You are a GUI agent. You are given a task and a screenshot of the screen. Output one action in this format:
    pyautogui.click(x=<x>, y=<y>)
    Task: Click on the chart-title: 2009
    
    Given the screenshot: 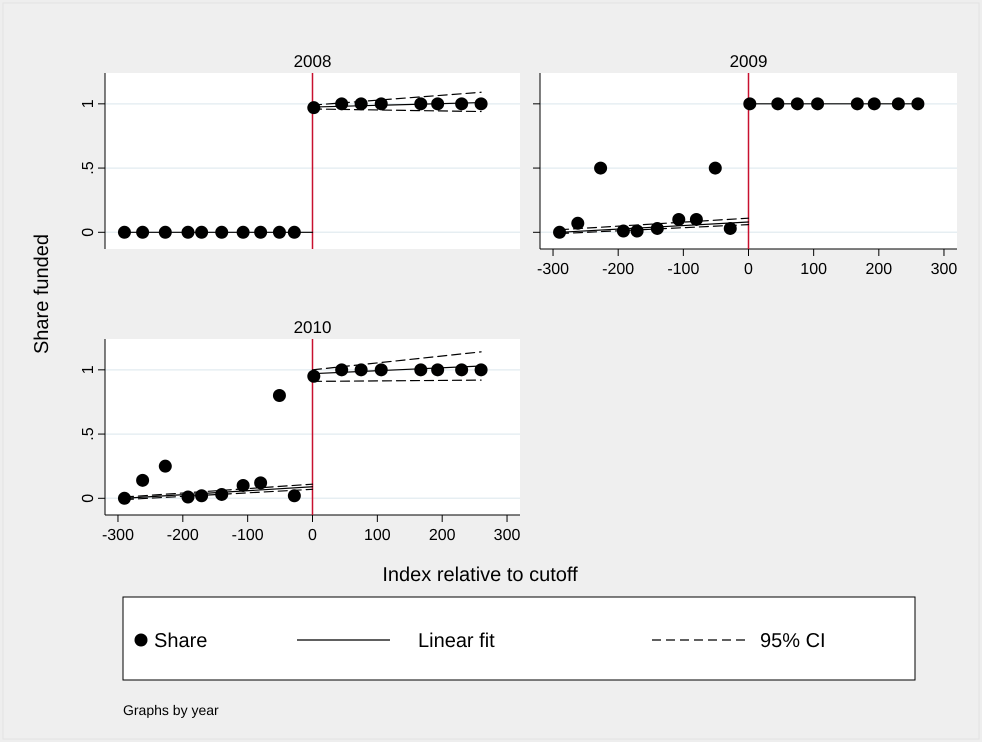 What is the action you would take?
    pyautogui.click(x=749, y=61)
    